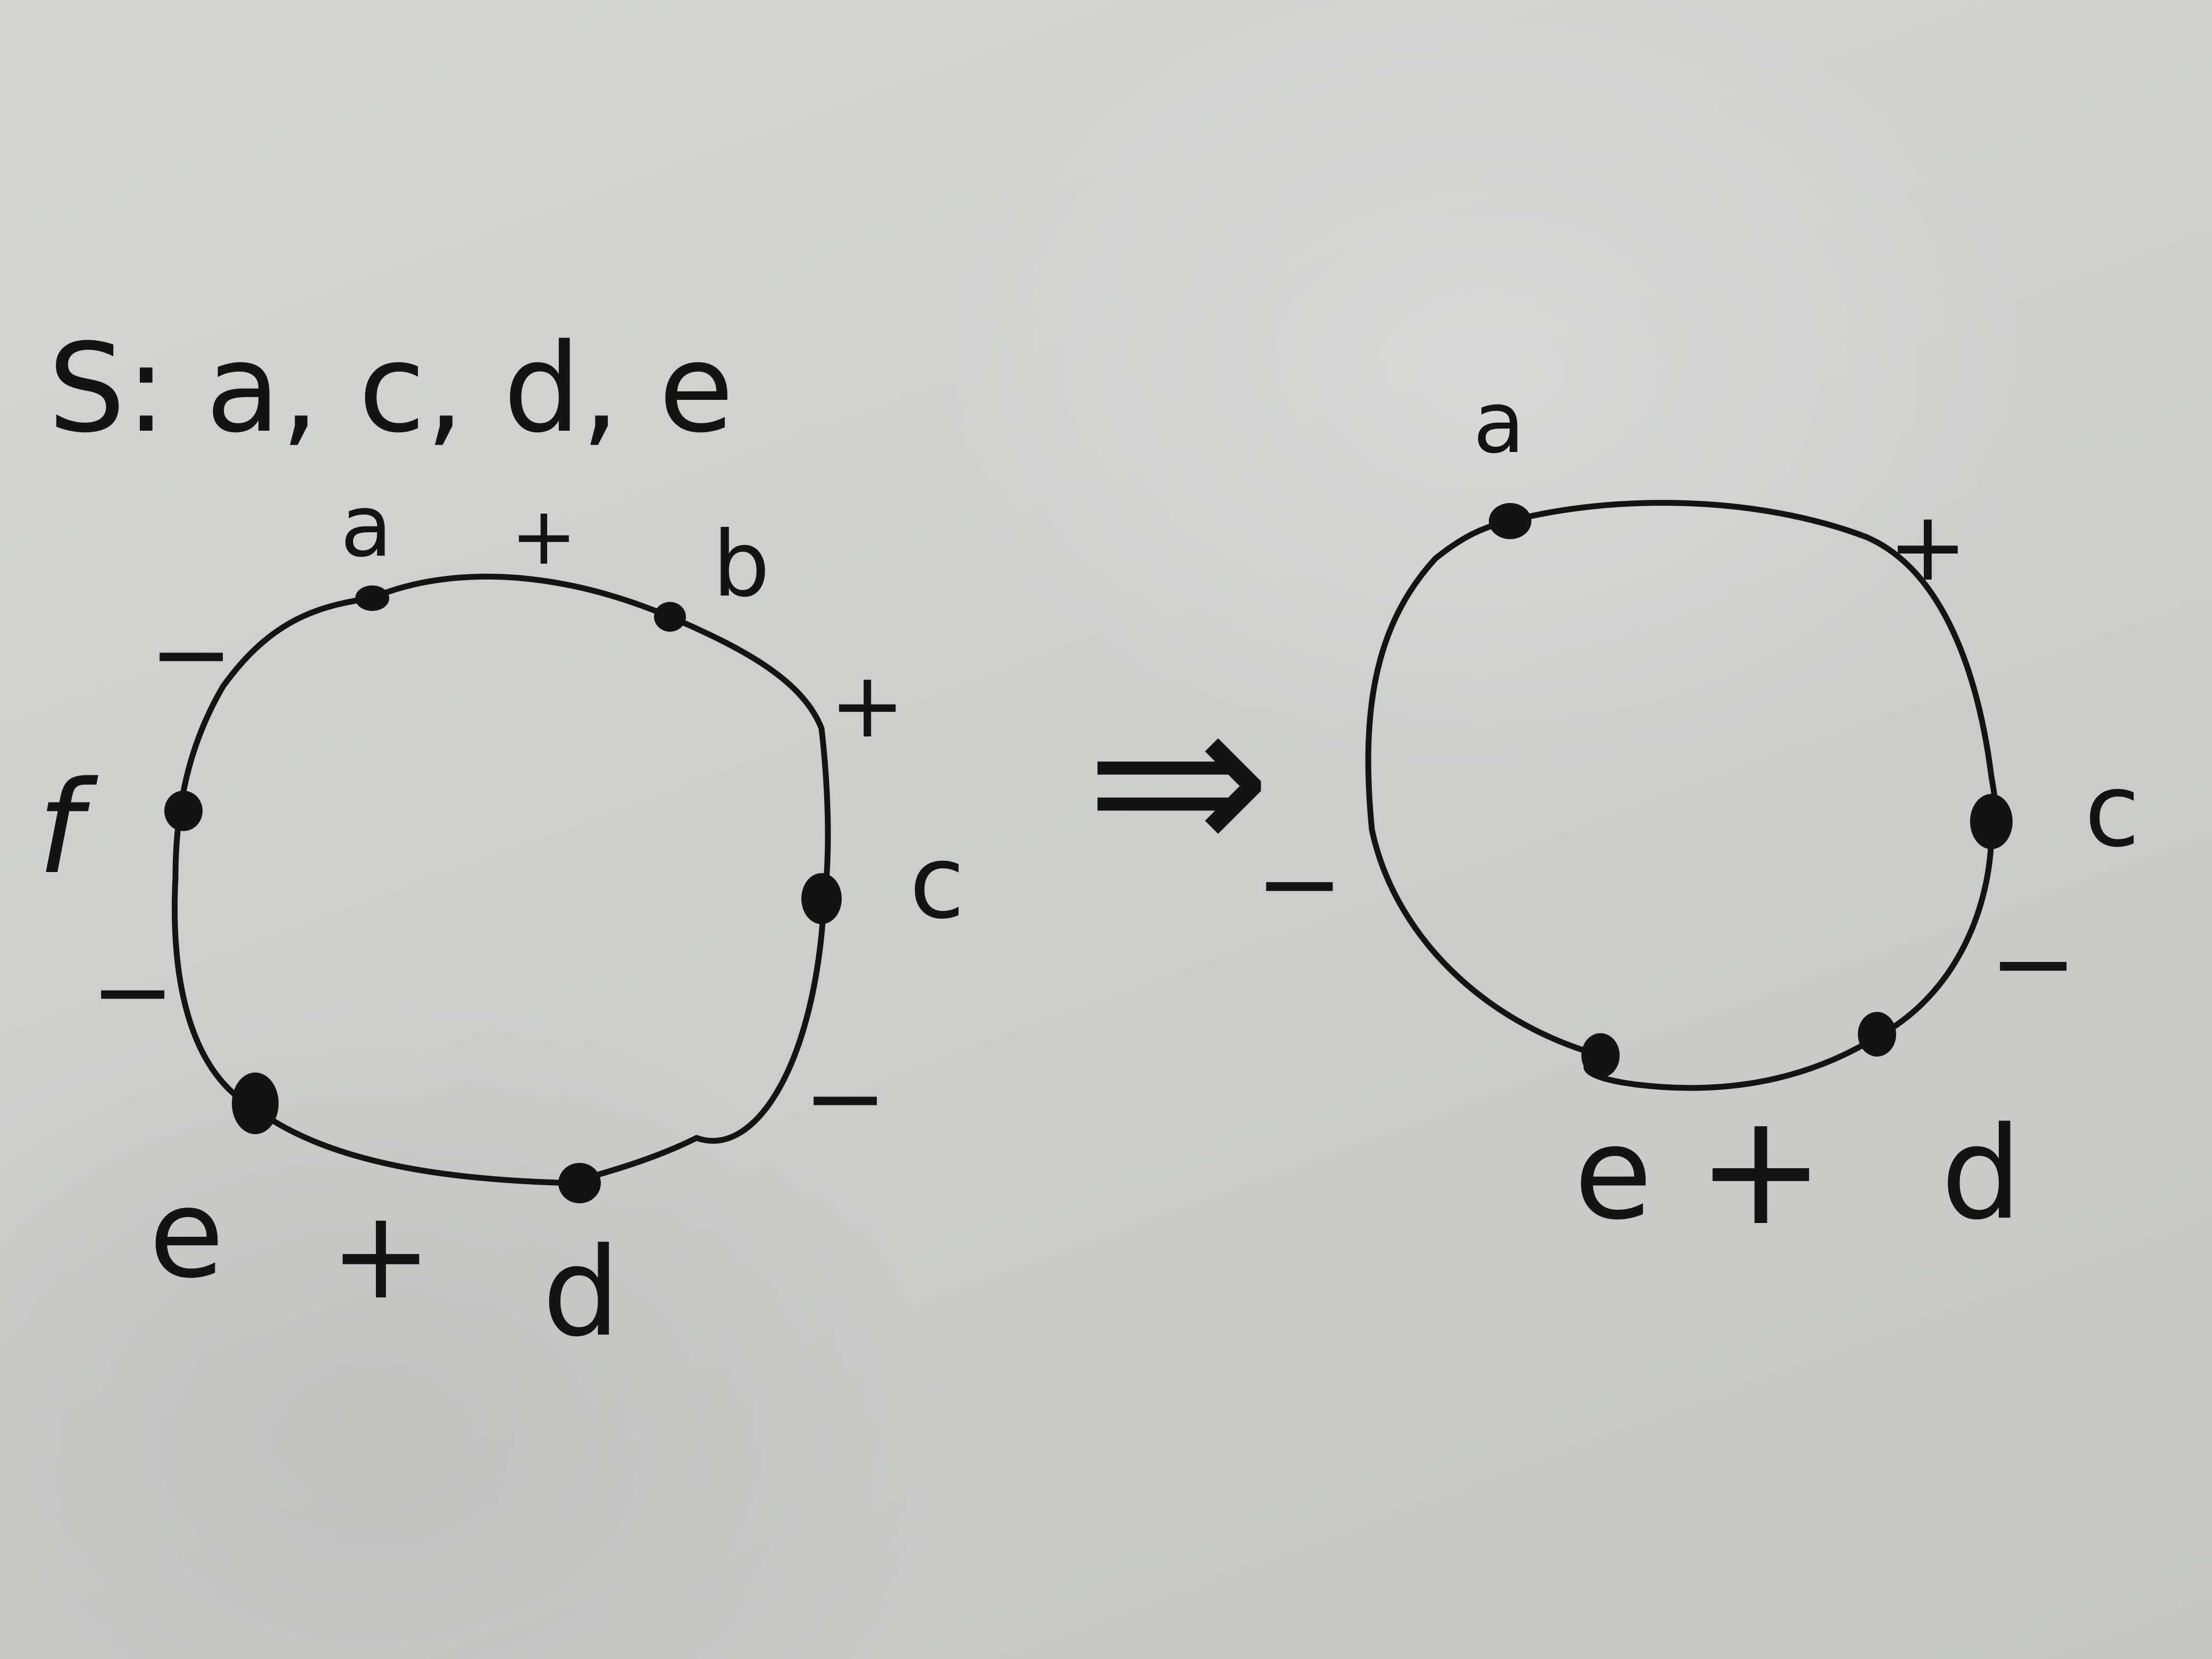  I want to click on sign-e-a: −, so click(1299, 883).